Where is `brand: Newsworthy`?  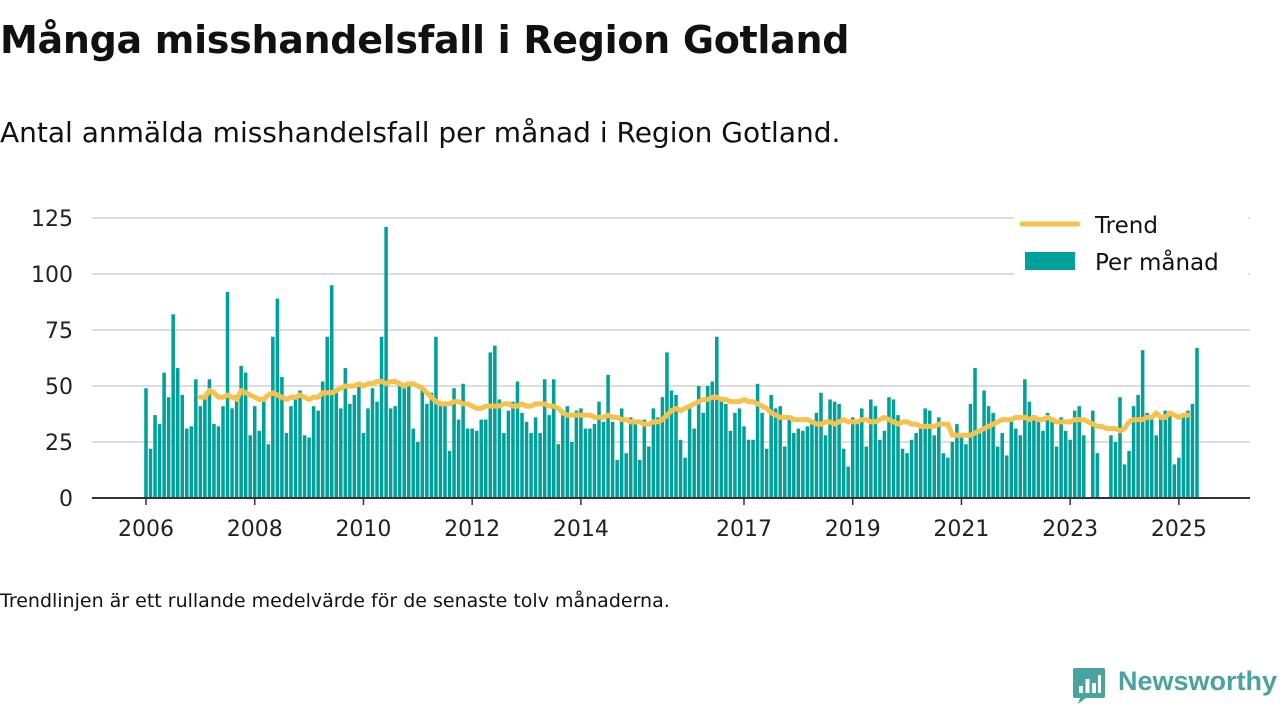
brand: Newsworthy is located at coordinates (1175, 686).